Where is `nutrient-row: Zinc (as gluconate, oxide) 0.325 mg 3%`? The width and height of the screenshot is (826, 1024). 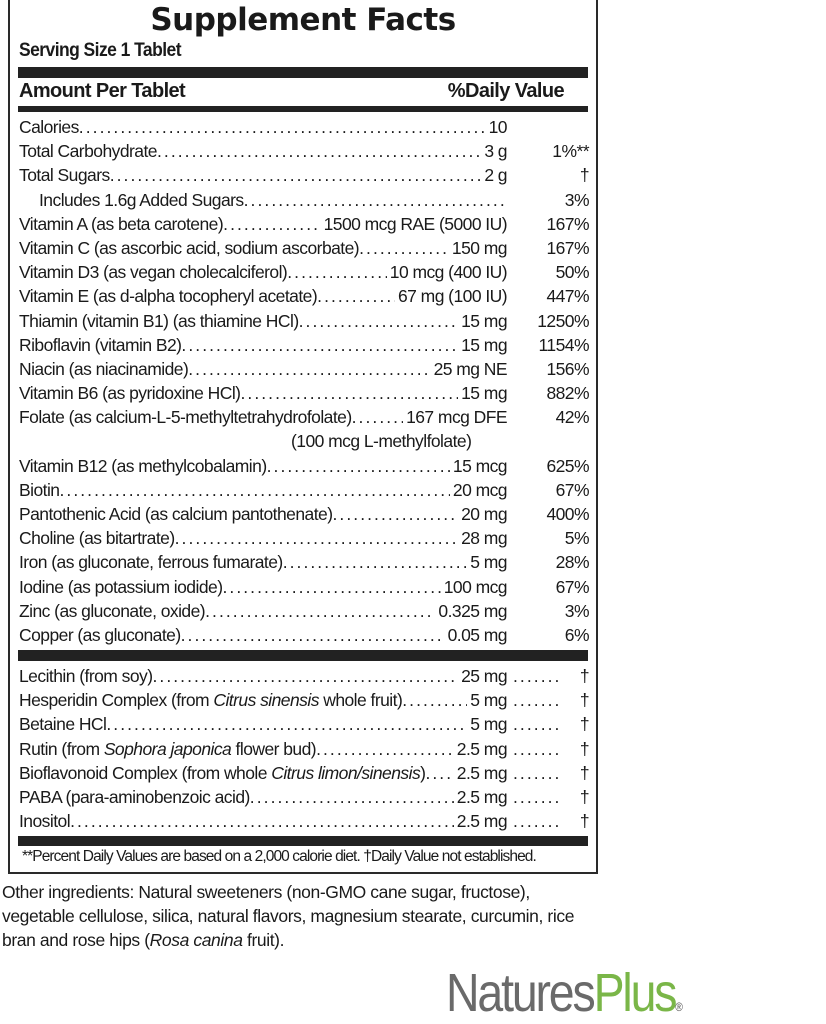
nutrient-row: Zinc (as gluconate, oxide) 0.325 mg 3% is located at coordinates (304, 611).